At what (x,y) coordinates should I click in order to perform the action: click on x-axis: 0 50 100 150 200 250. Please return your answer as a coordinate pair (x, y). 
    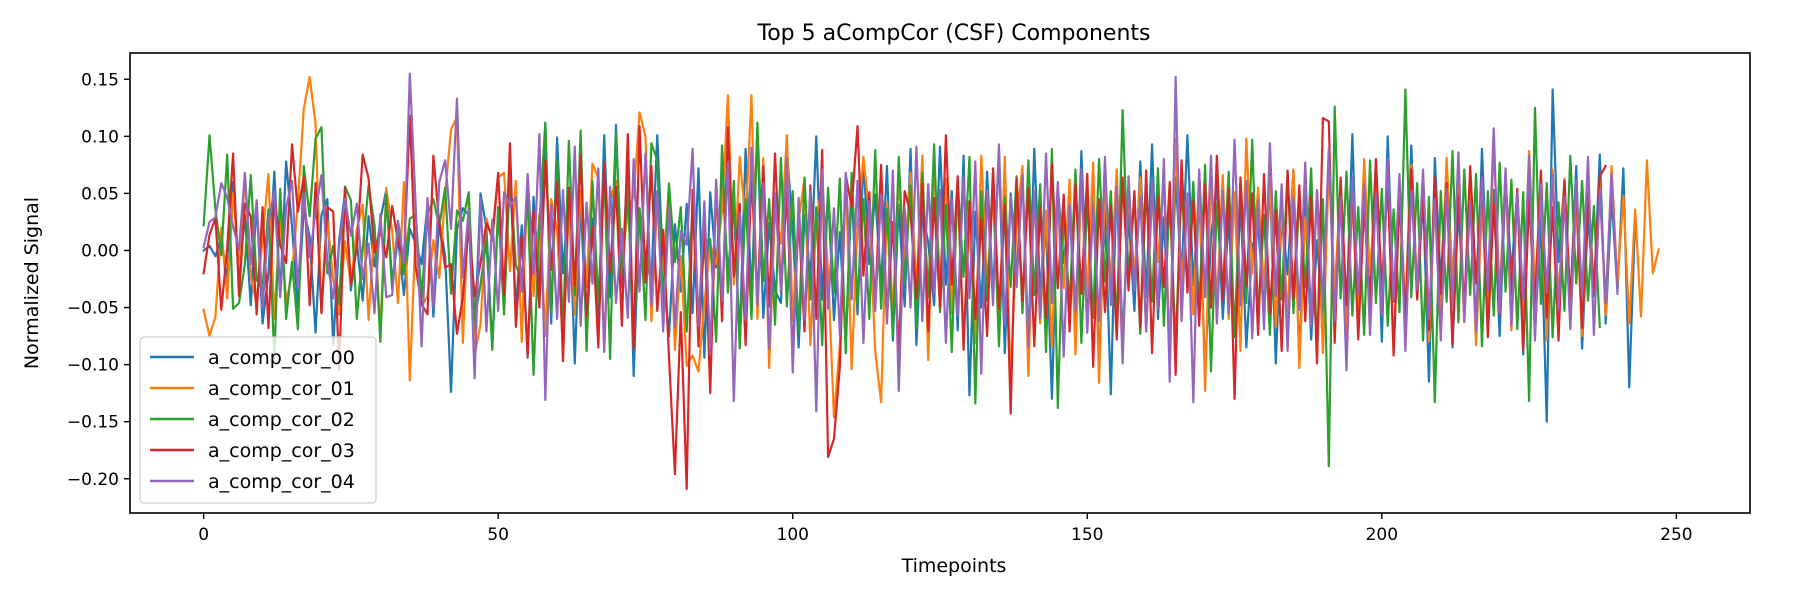
    Looking at the image, I should click on (945, 529).